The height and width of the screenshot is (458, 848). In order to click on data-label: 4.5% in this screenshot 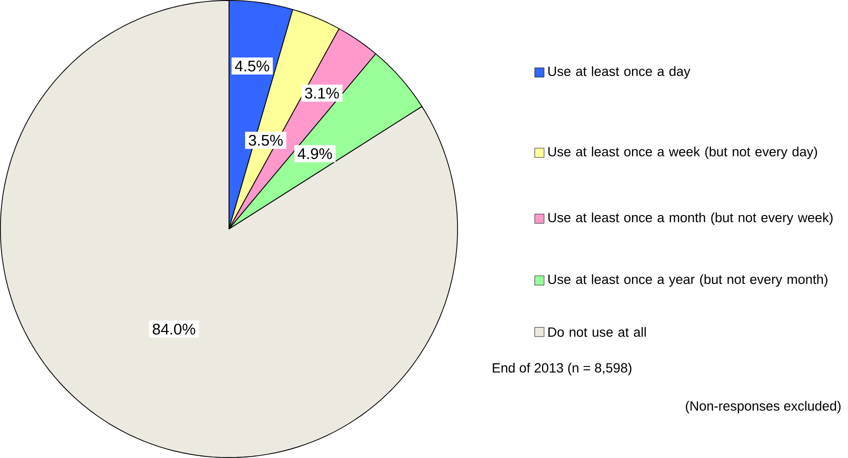, I will do `click(252, 66)`.